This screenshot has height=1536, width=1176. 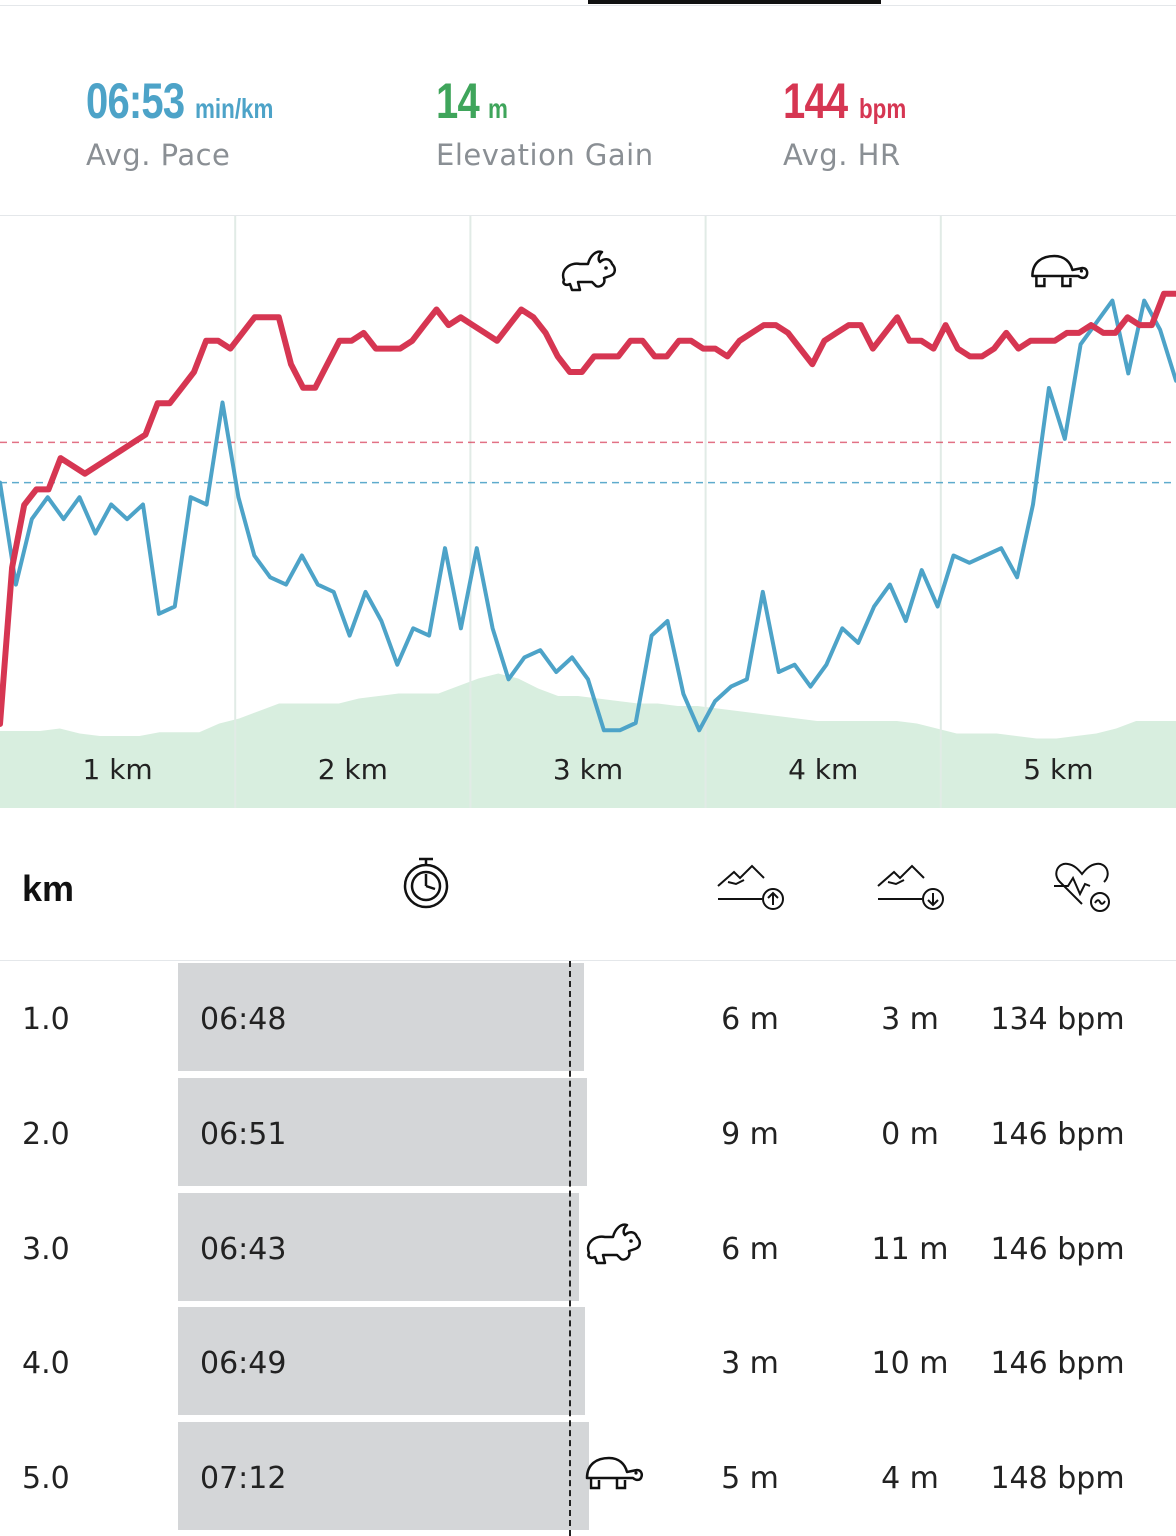 What do you see at coordinates (910, 887) in the screenshot?
I see `elevation-down-icon` at bounding box center [910, 887].